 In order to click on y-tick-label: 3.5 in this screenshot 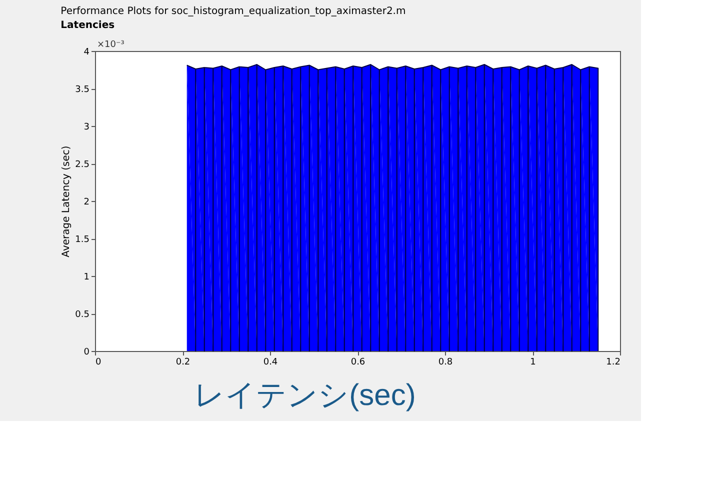, I will do `click(82, 90)`.